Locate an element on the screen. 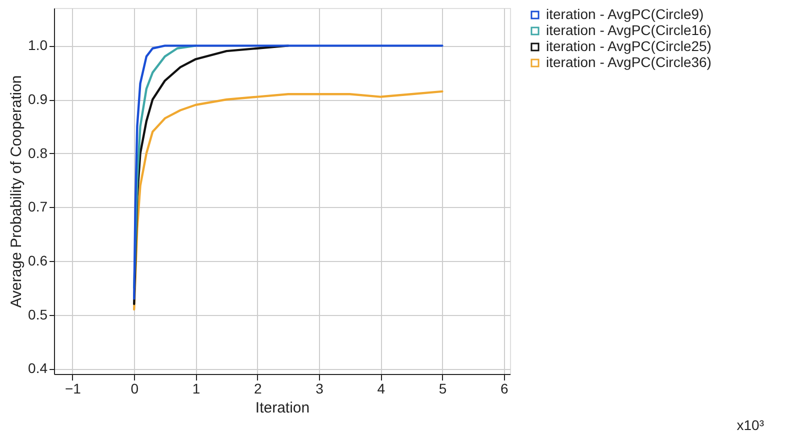 This screenshot has height=440, width=801. y-axis-title: Average Probability of Cooperation is located at coordinates (17, 191).